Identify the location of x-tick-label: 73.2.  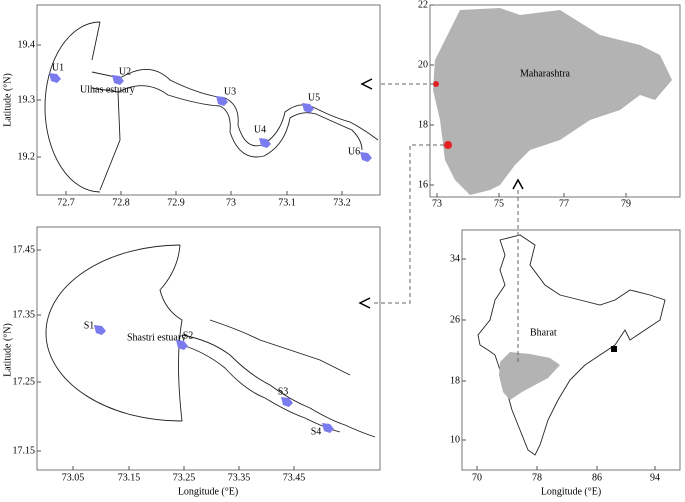
(342, 202).